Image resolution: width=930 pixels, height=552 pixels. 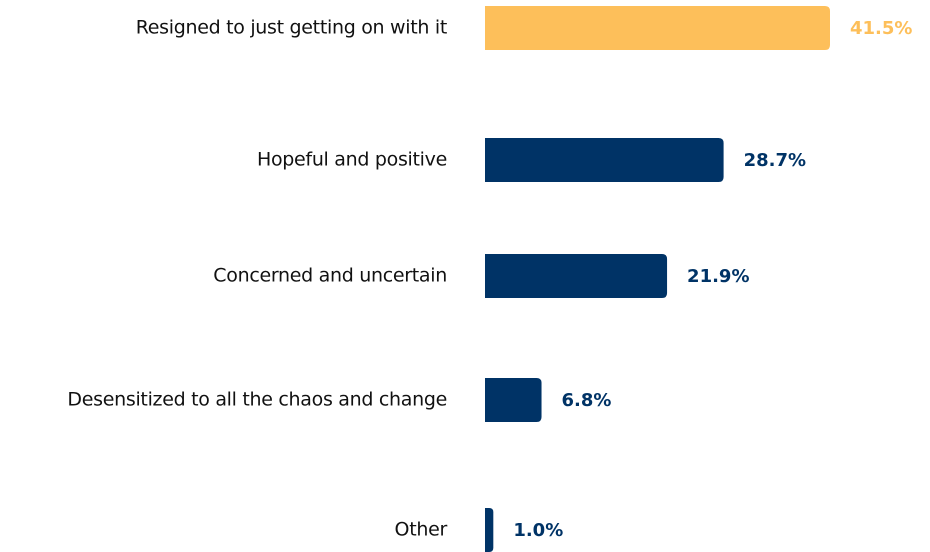 What do you see at coordinates (718, 276) in the screenshot?
I see `value-label: 21.9%` at bounding box center [718, 276].